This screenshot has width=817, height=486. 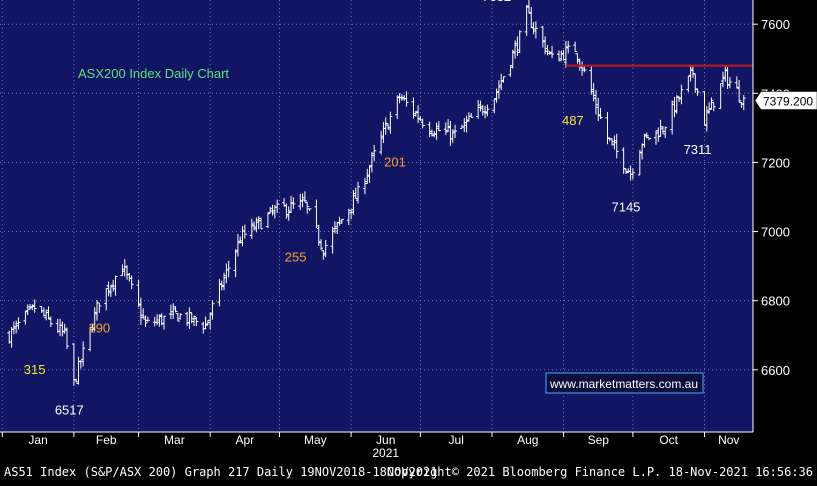 What do you see at coordinates (296, 256) in the screenshot?
I see `annotation-label: 255` at bounding box center [296, 256].